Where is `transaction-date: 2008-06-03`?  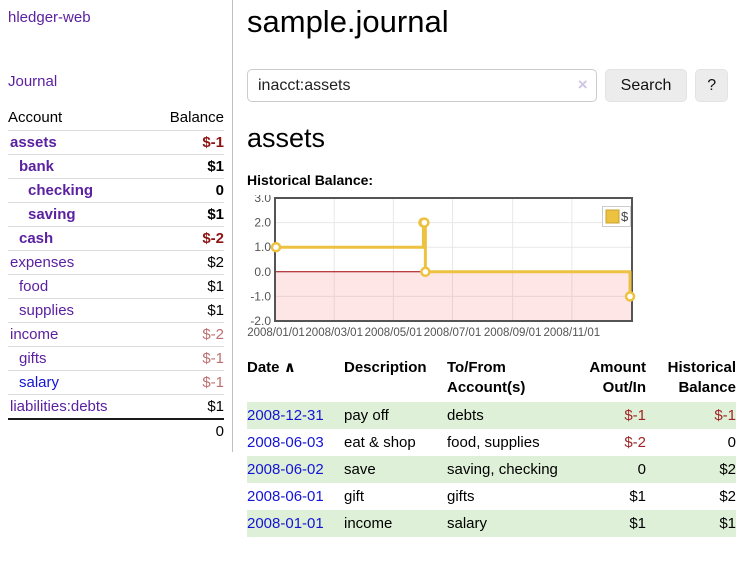 transaction-date: 2008-06-03 is located at coordinates (295, 442).